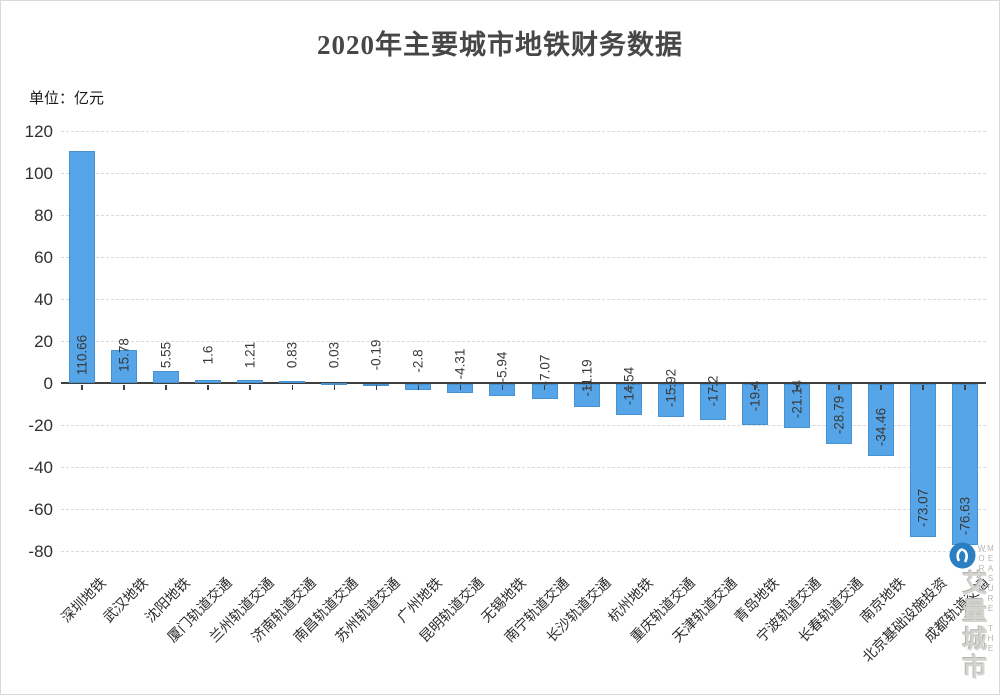  What do you see at coordinates (986, 599) in the screenshot?
I see `brand-tagline: MEASURE THE WORLD` at bounding box center [986, 599].